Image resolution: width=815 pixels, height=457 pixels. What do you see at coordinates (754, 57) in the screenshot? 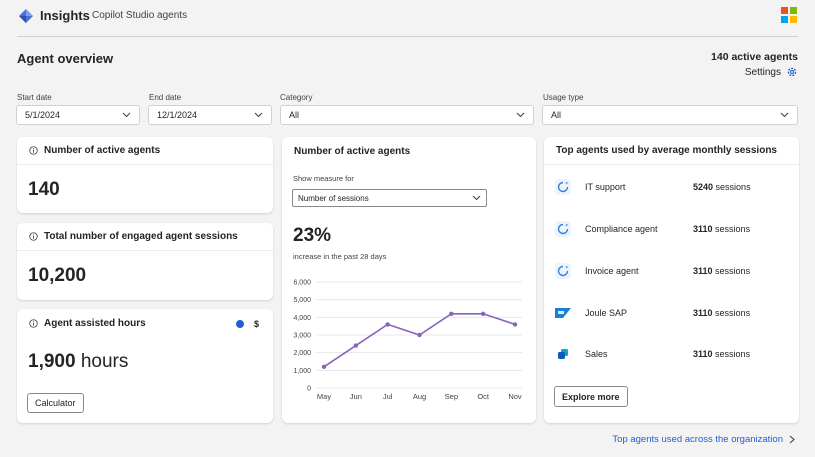
I see `active-agents-count: 140 active agents` at bounding box center [754, 57].